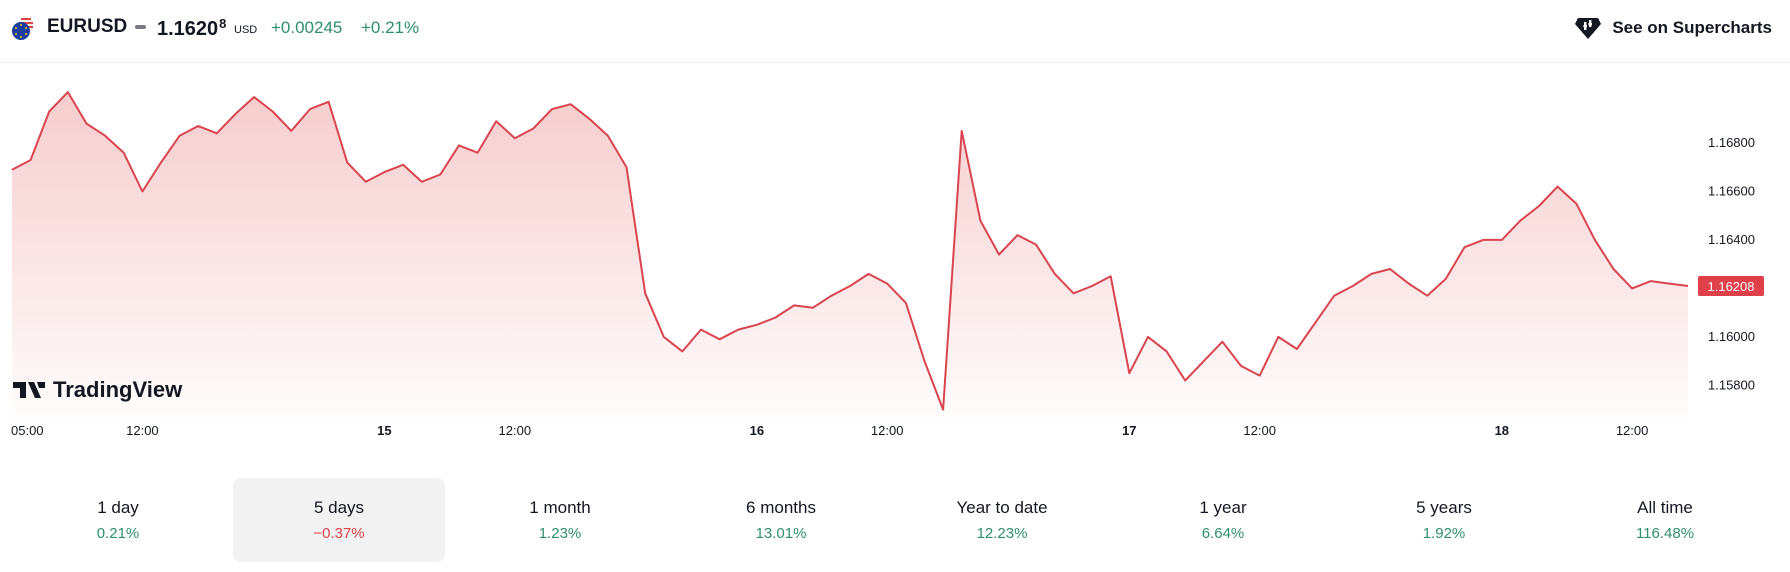 Image resolution: width=1790 pixels, height=572 pixels. Describe the element at coordinates (757, 430) in the screenshot. I see `x-tick-label: 16` at that location.